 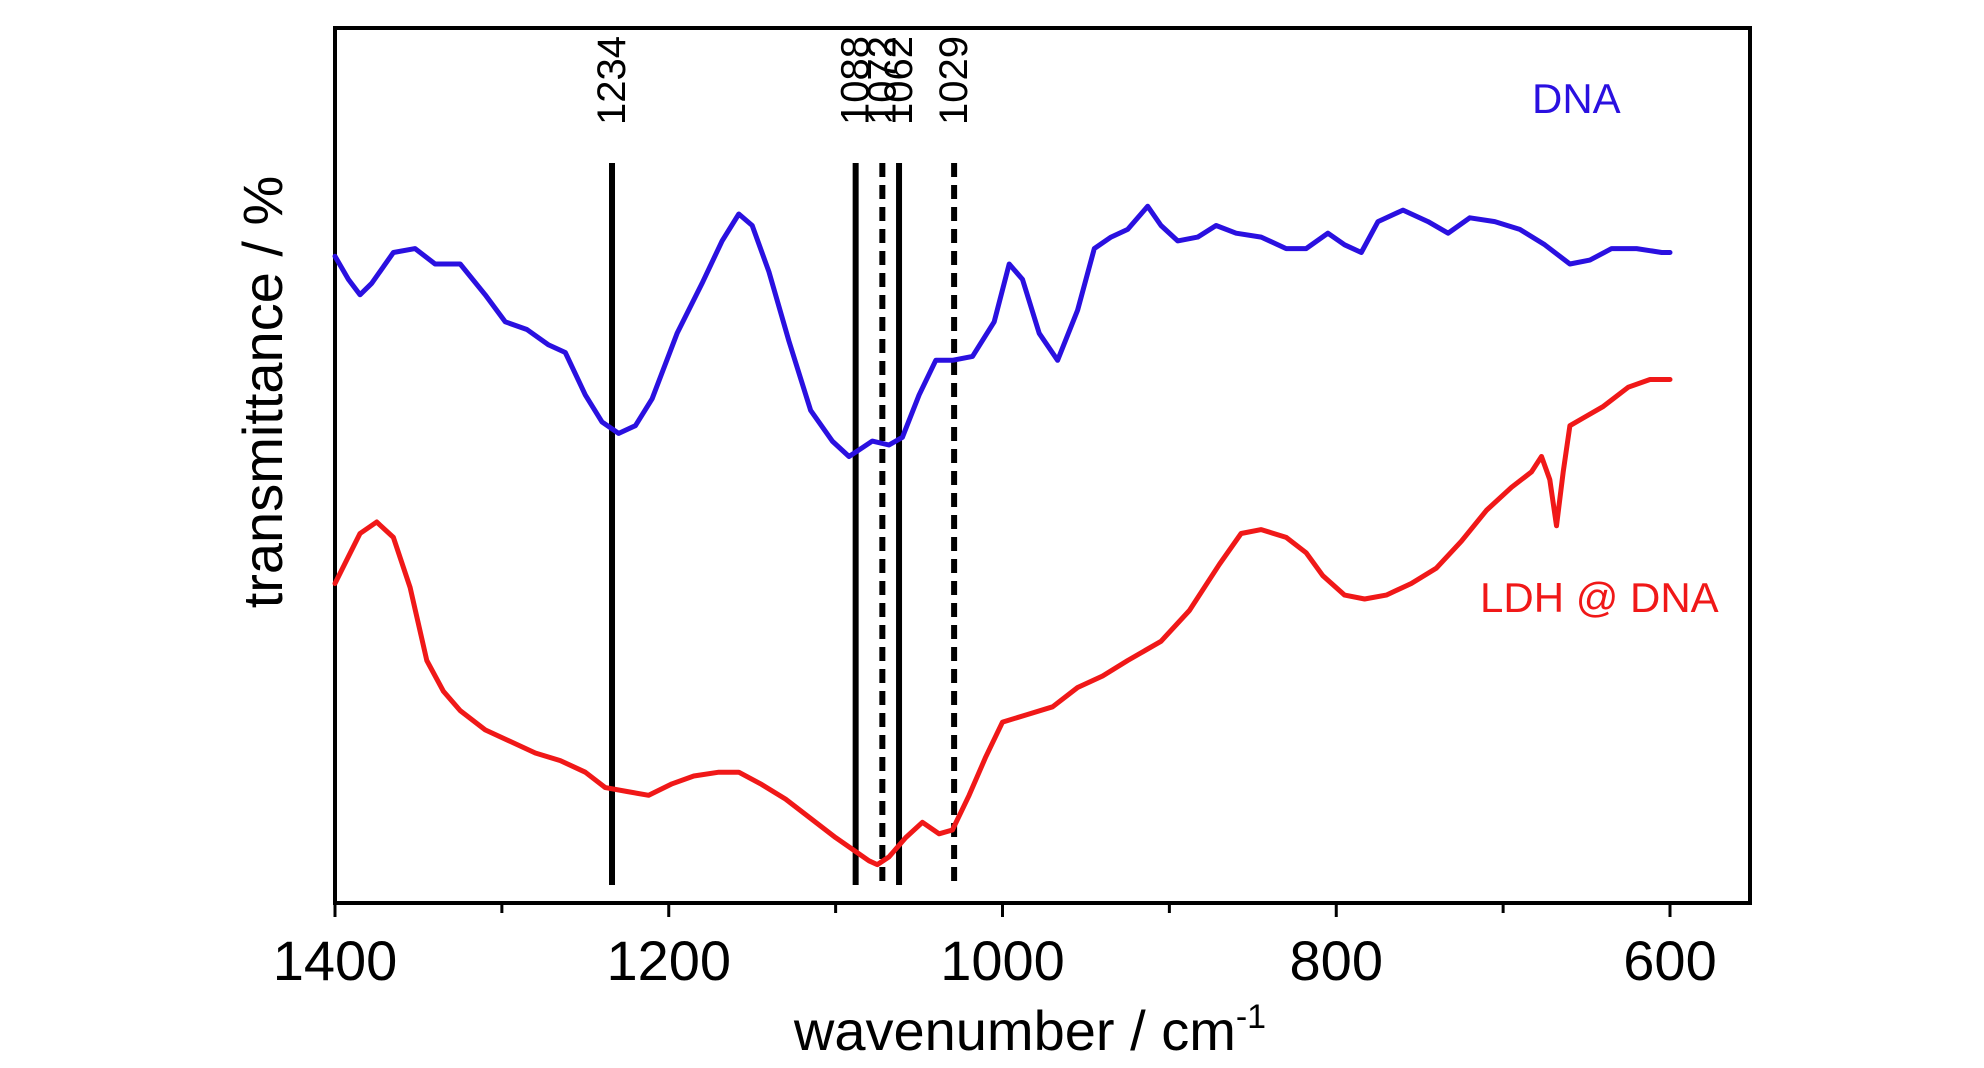 I want to click on x-tick-label: 1200, so click(x=668, y=960).